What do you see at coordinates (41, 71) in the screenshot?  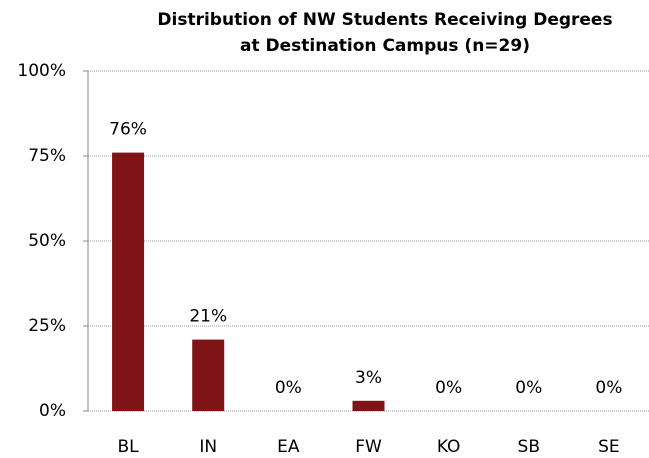 I see `y-tick-label: 100%` at bounding box center [41, 71].